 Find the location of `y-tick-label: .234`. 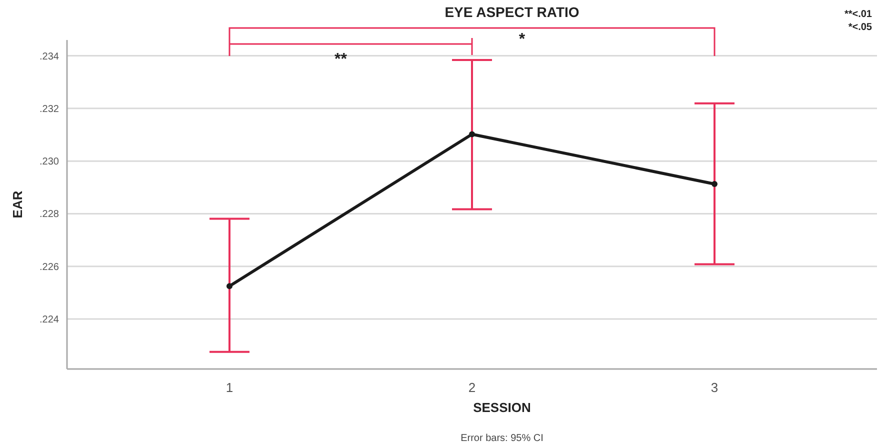

y-tick-label: .234 is located at coordinates (50, 56).